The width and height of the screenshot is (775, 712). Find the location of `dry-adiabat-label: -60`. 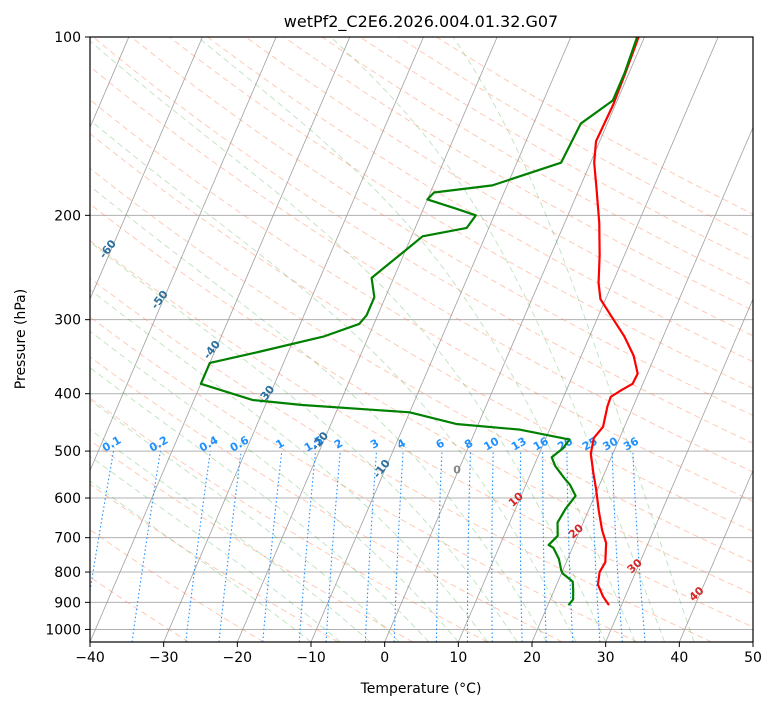

dry-adiabat-label: -60 is located at coordinates (108, 249).